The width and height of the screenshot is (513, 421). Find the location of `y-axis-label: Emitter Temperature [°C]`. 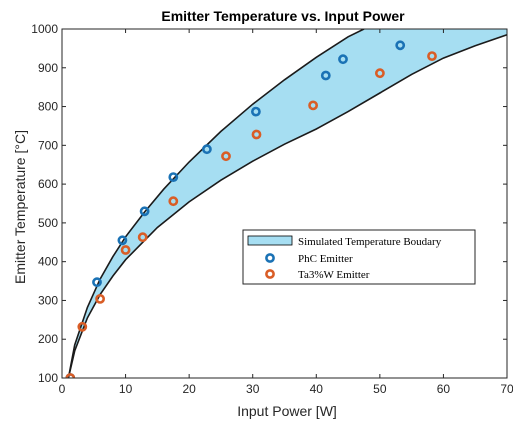

y-axis-label: Emitter Temperature [°C] is located at coordinates (20, 207).